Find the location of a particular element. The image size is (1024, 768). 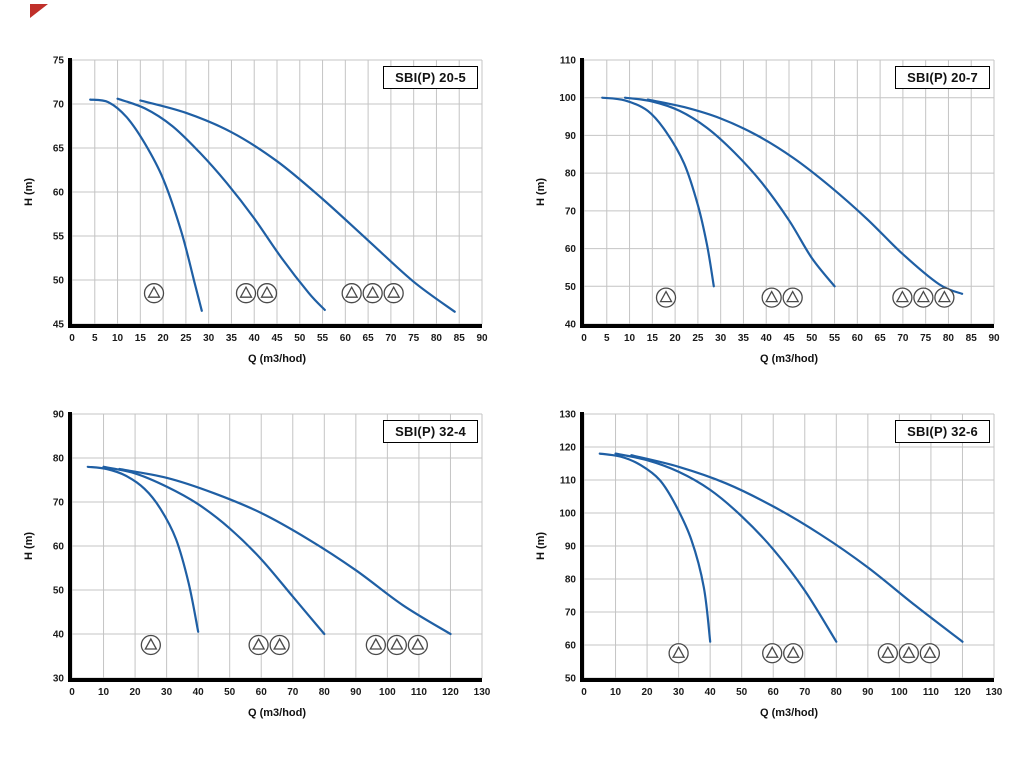

red-corner-mark is located at coordinates (39, 11).